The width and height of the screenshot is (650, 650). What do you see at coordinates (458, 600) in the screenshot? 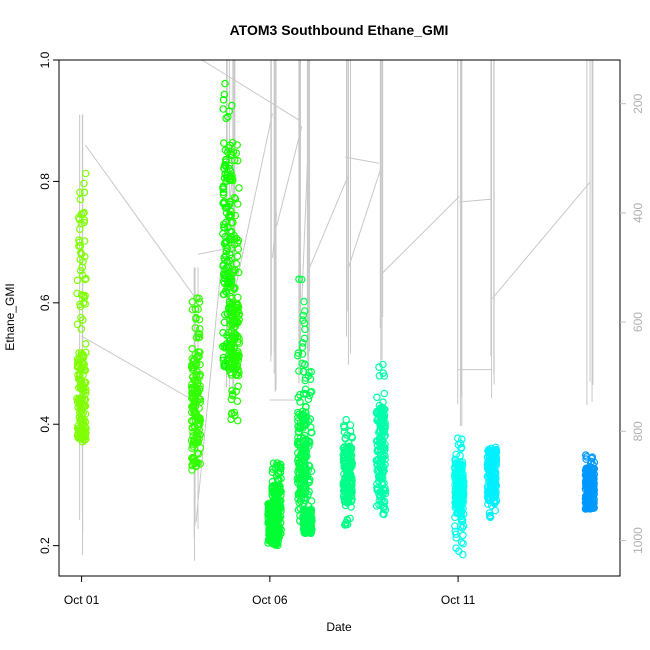
I see `x-tick-label: Oct 11` at bounding box center [458, 600].